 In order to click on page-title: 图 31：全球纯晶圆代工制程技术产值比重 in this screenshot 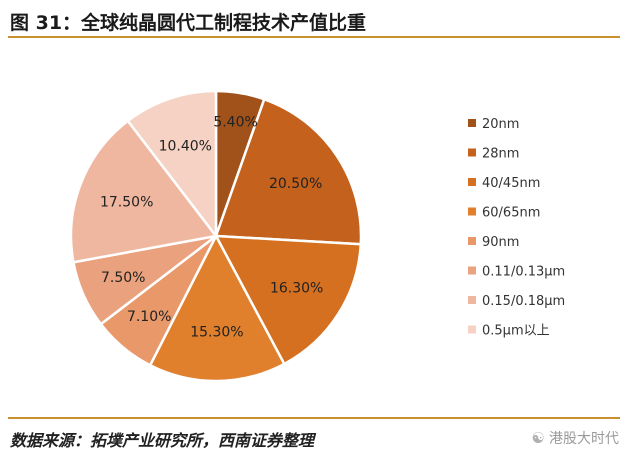, I will do `click(188, 23)`.